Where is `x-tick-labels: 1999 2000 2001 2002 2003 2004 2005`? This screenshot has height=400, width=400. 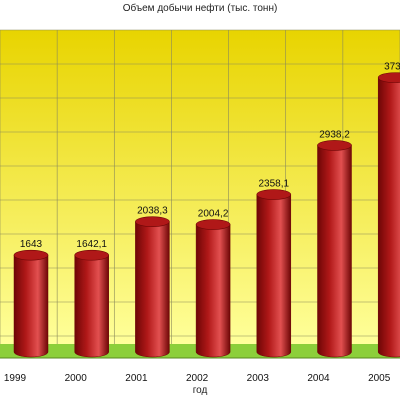 x-tick-labels: 1999 2000 2001 2002 2003 2004 2005 is located at coordinates (197, 378).